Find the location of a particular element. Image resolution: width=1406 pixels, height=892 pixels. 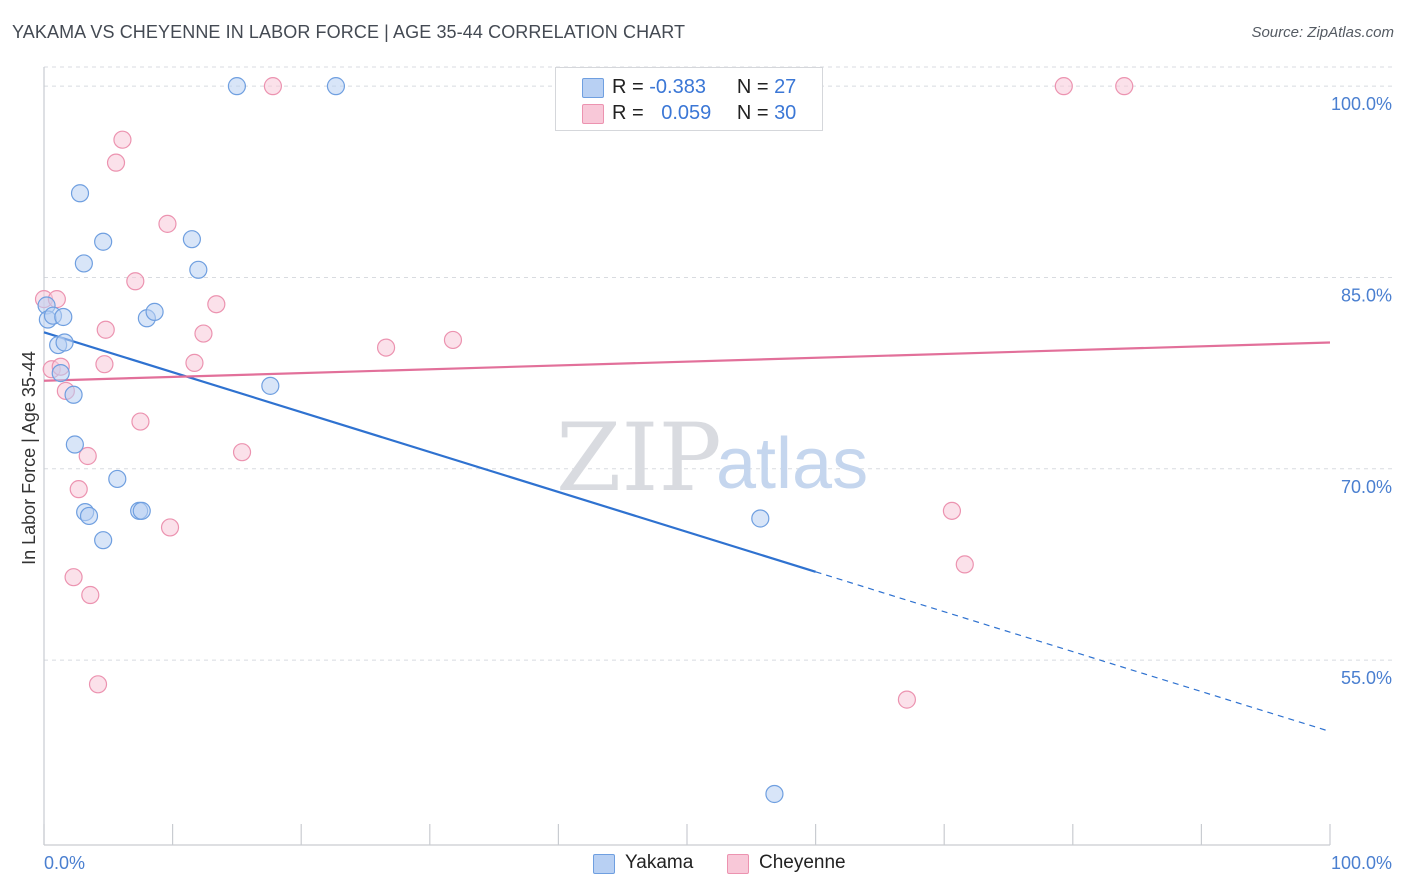

legend-n-value: 30 is located at coordinates (785, 113).